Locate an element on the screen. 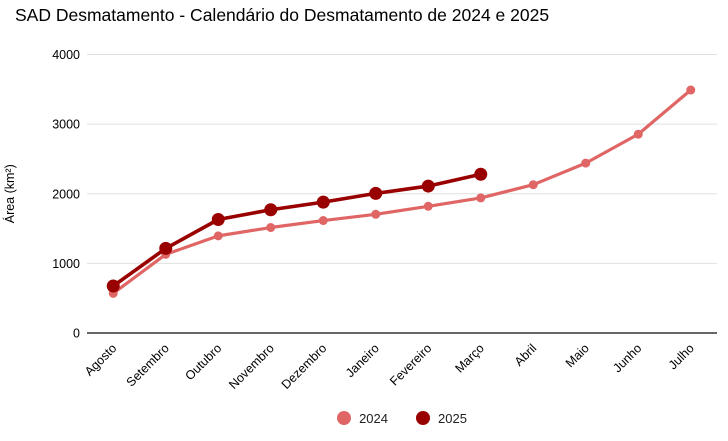  y-tick-label-2000: 2000 is located at coordinates (66, 194).